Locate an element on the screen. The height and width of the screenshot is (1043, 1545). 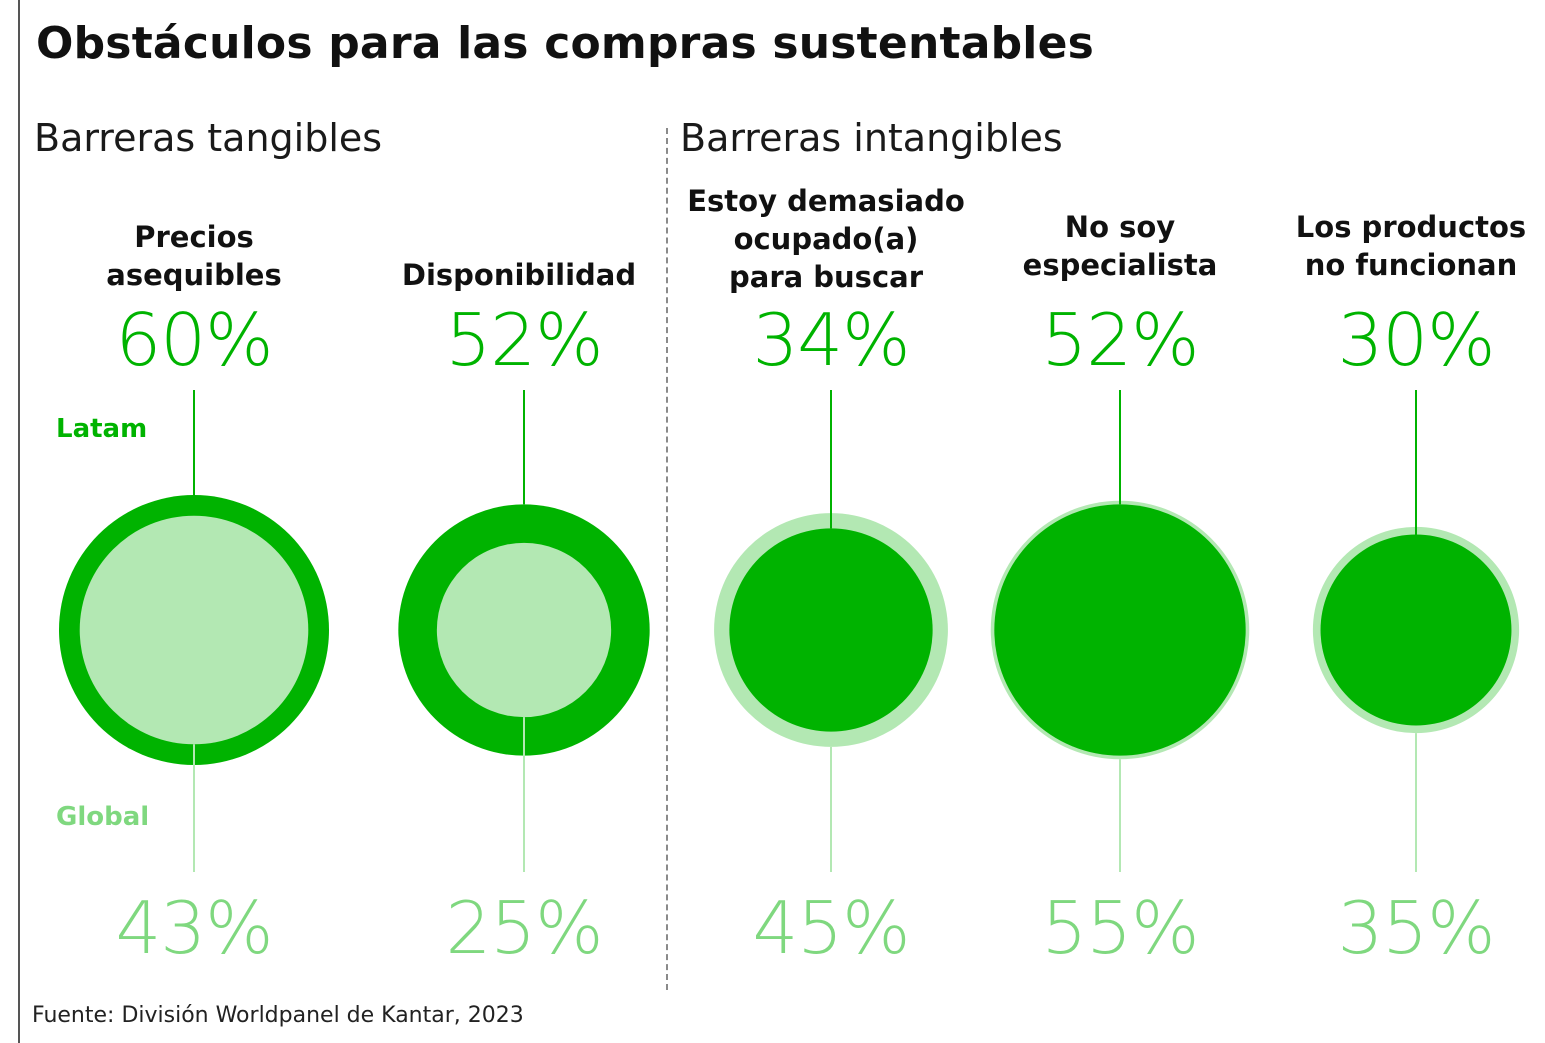
value-latam-precios: 60% is located at coordinates (194, 340).